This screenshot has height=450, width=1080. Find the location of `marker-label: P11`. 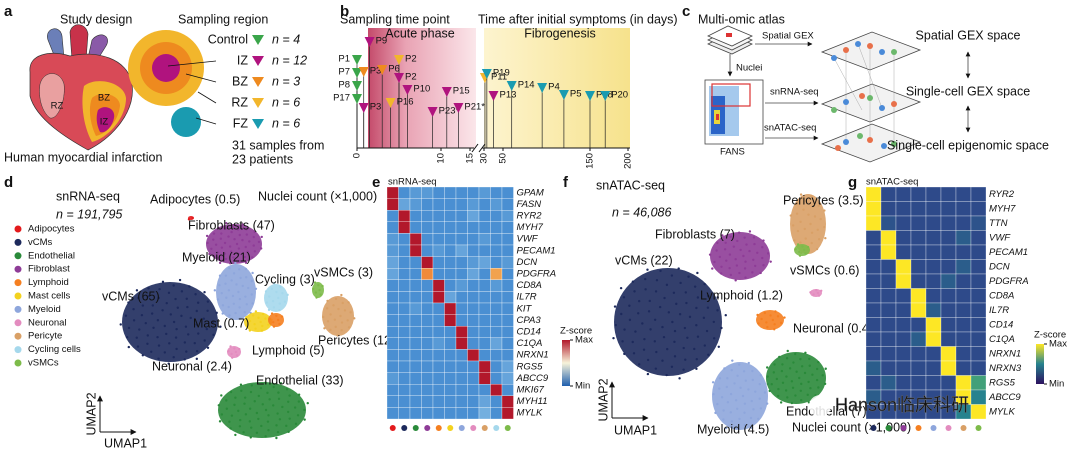

marker-label: P11 is located at coordinates (499, 77).